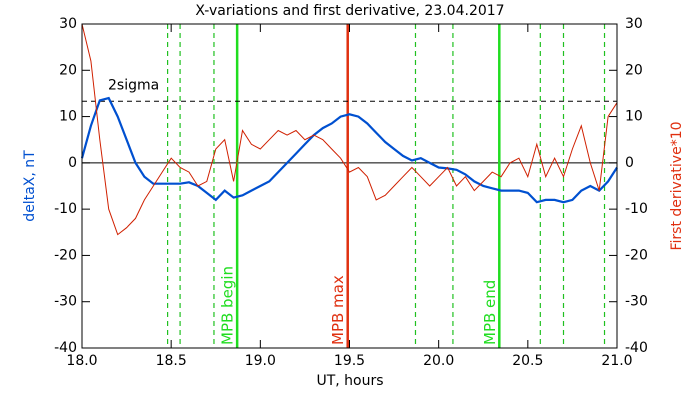 This screenshot has width=700, height=400. What do you see at coordinates (228, 305) in the screenshot?
I see `event-label: MPB begin` at bounding box center [228, 305].